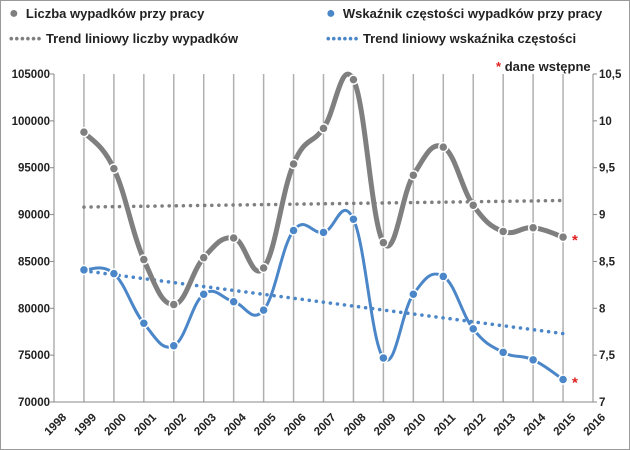 The image size is (630, 450). I want to click on y-left-tick-label: 75000, so click(34, 356).